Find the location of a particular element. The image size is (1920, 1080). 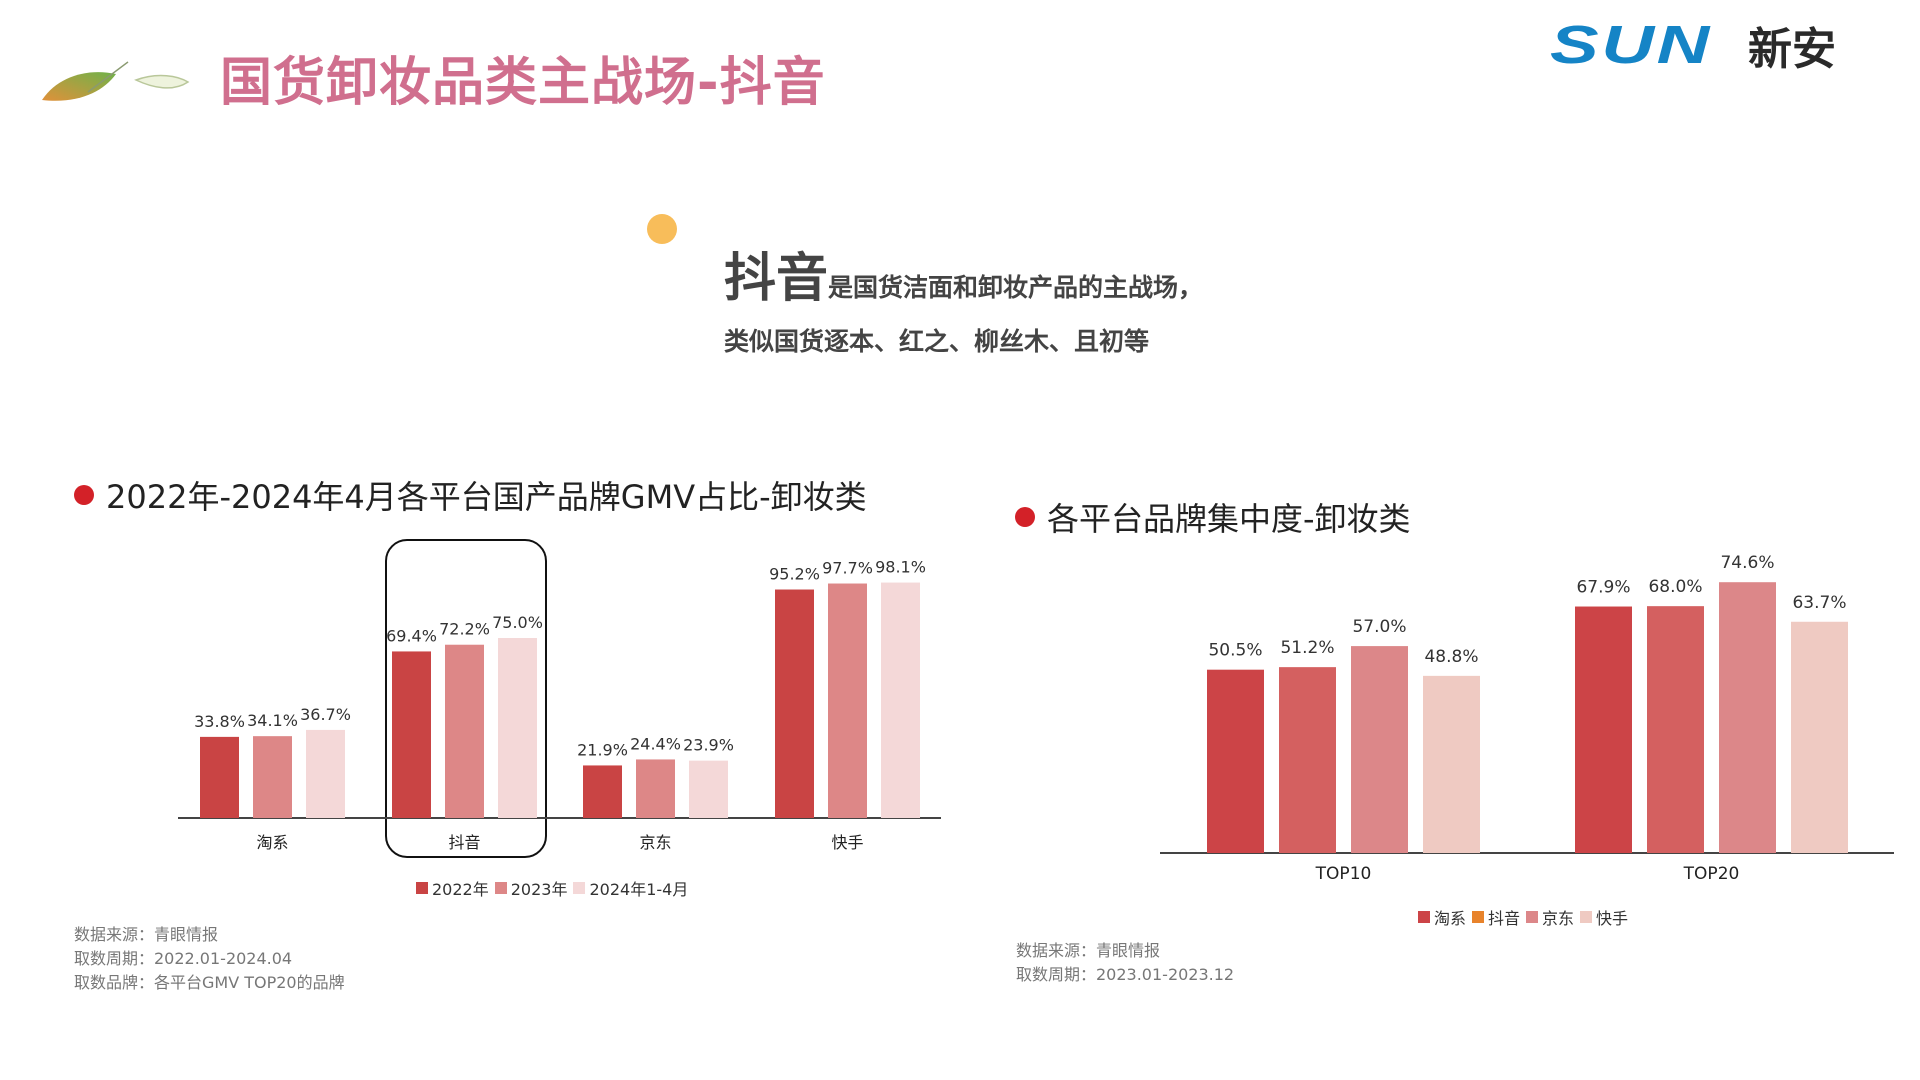

x-tick-label: 抖音 is located at coordinates (464, 842).